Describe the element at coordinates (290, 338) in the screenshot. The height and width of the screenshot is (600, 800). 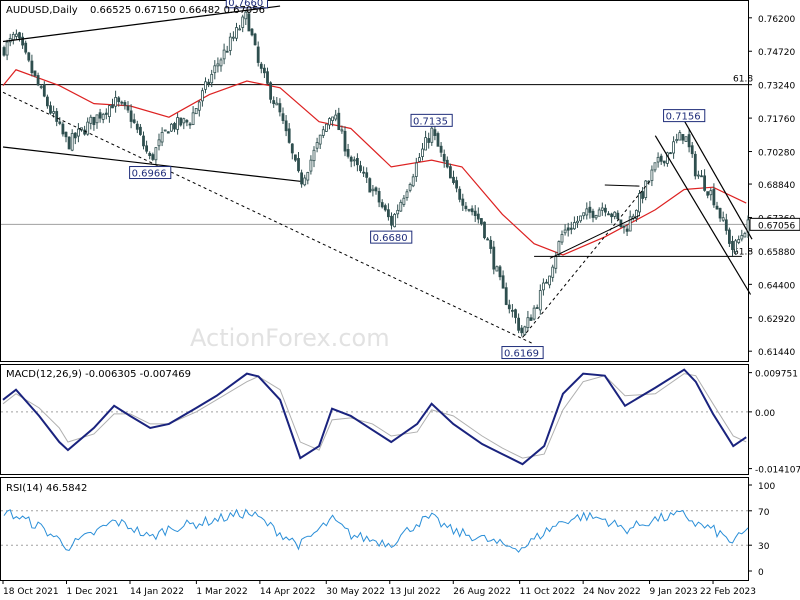
I see `watermark: ActionForex.com` at that location.